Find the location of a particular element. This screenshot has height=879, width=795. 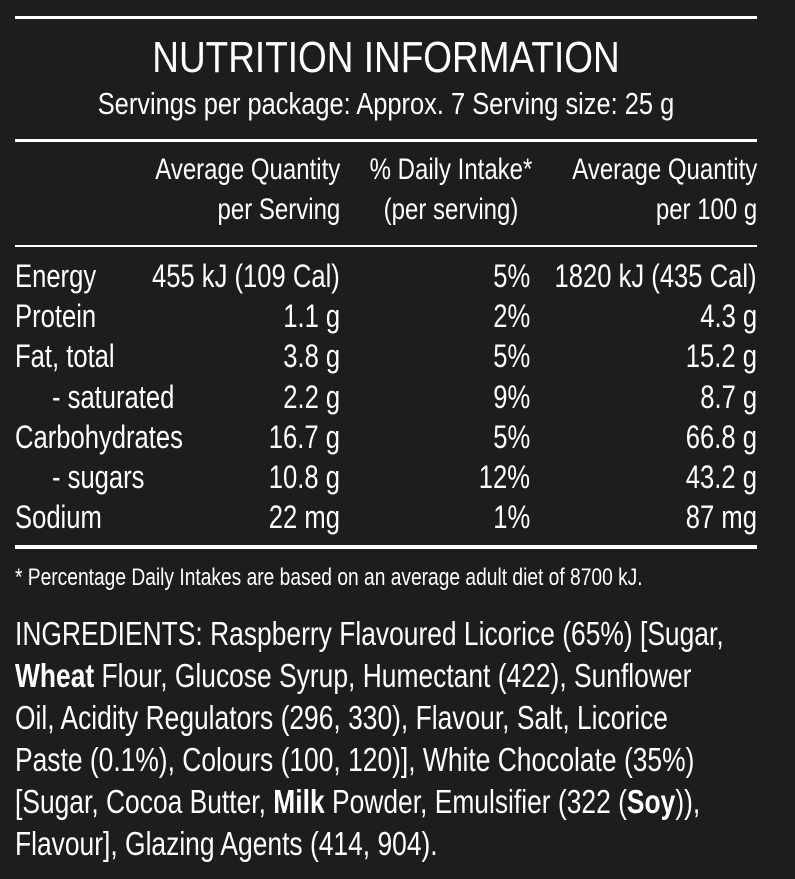

per-serving-value: 455 kJ (109 Cal) is located at coordinates (246, 276).